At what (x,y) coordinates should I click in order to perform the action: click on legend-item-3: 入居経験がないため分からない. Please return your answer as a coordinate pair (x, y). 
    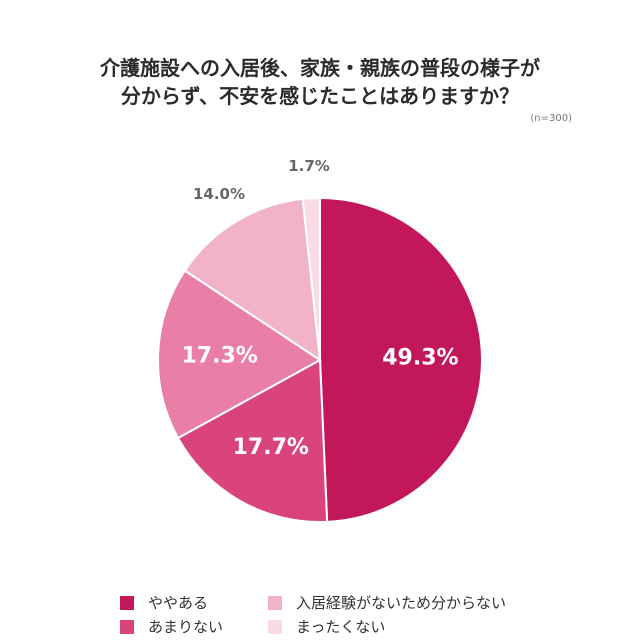
    Looking at the image, I should click on (387, 602).